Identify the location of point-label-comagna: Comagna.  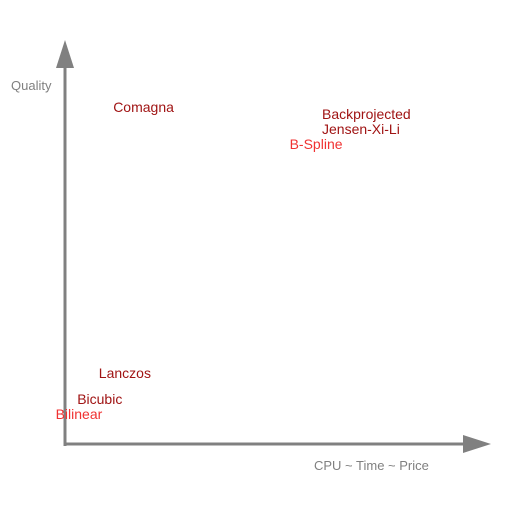
(143, 107).